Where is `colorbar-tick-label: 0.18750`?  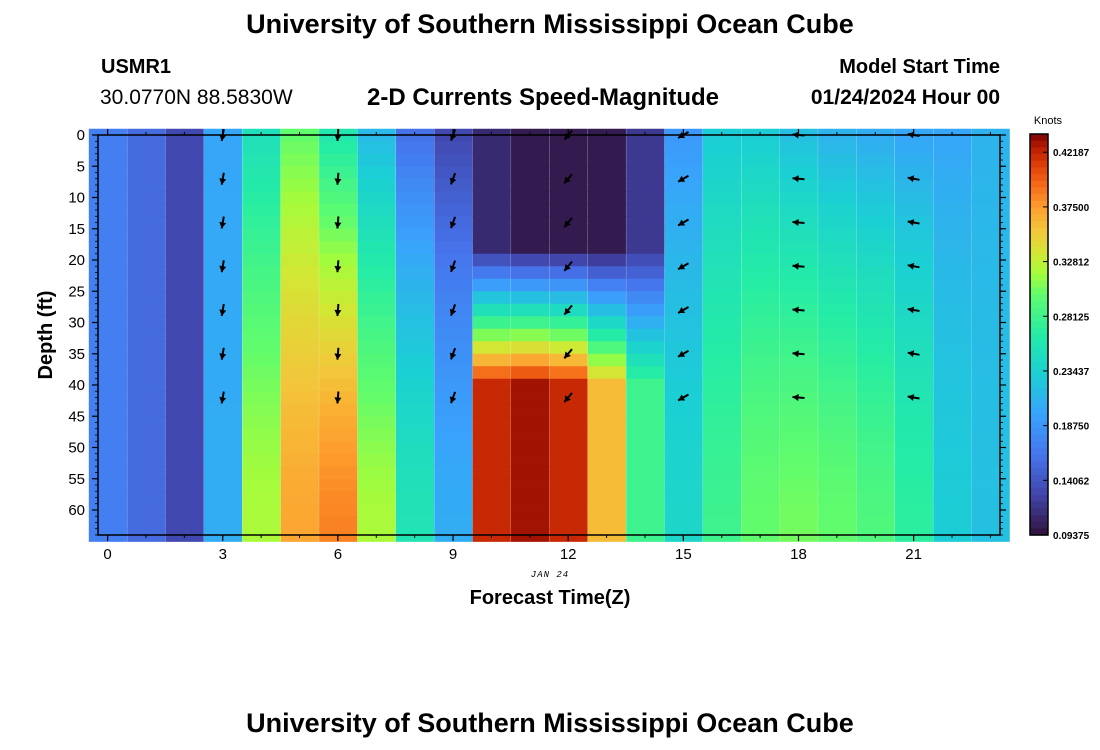
colorbar-tick-label: 0.18750 is located at coordinates (1071, 427).